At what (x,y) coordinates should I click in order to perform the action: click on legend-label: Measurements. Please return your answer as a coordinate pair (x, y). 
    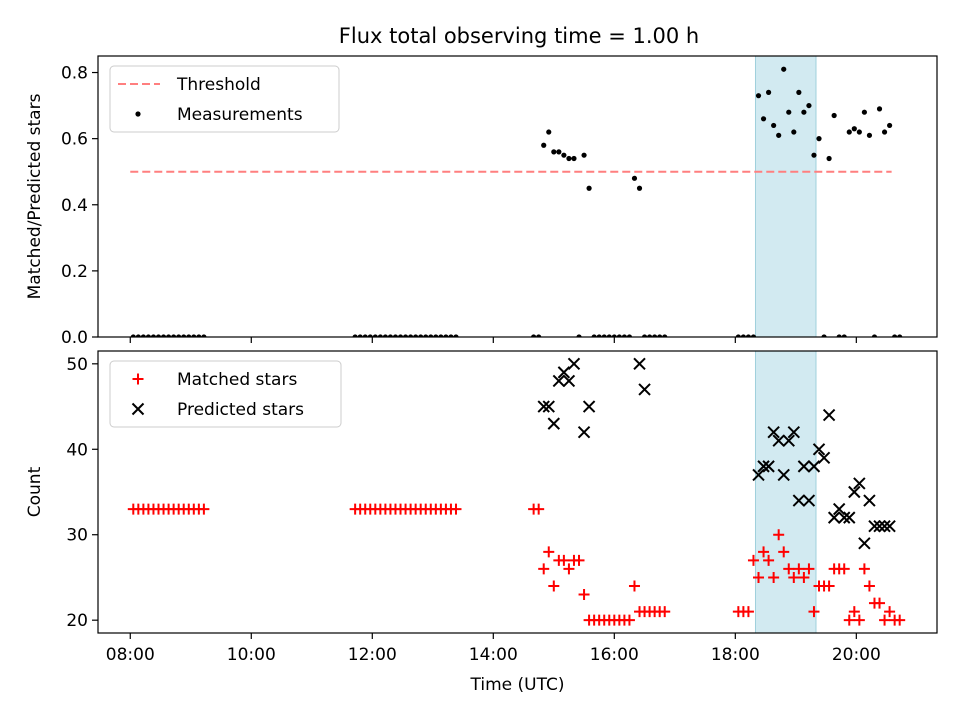
    Looking at the image, I should click on (240, 115).